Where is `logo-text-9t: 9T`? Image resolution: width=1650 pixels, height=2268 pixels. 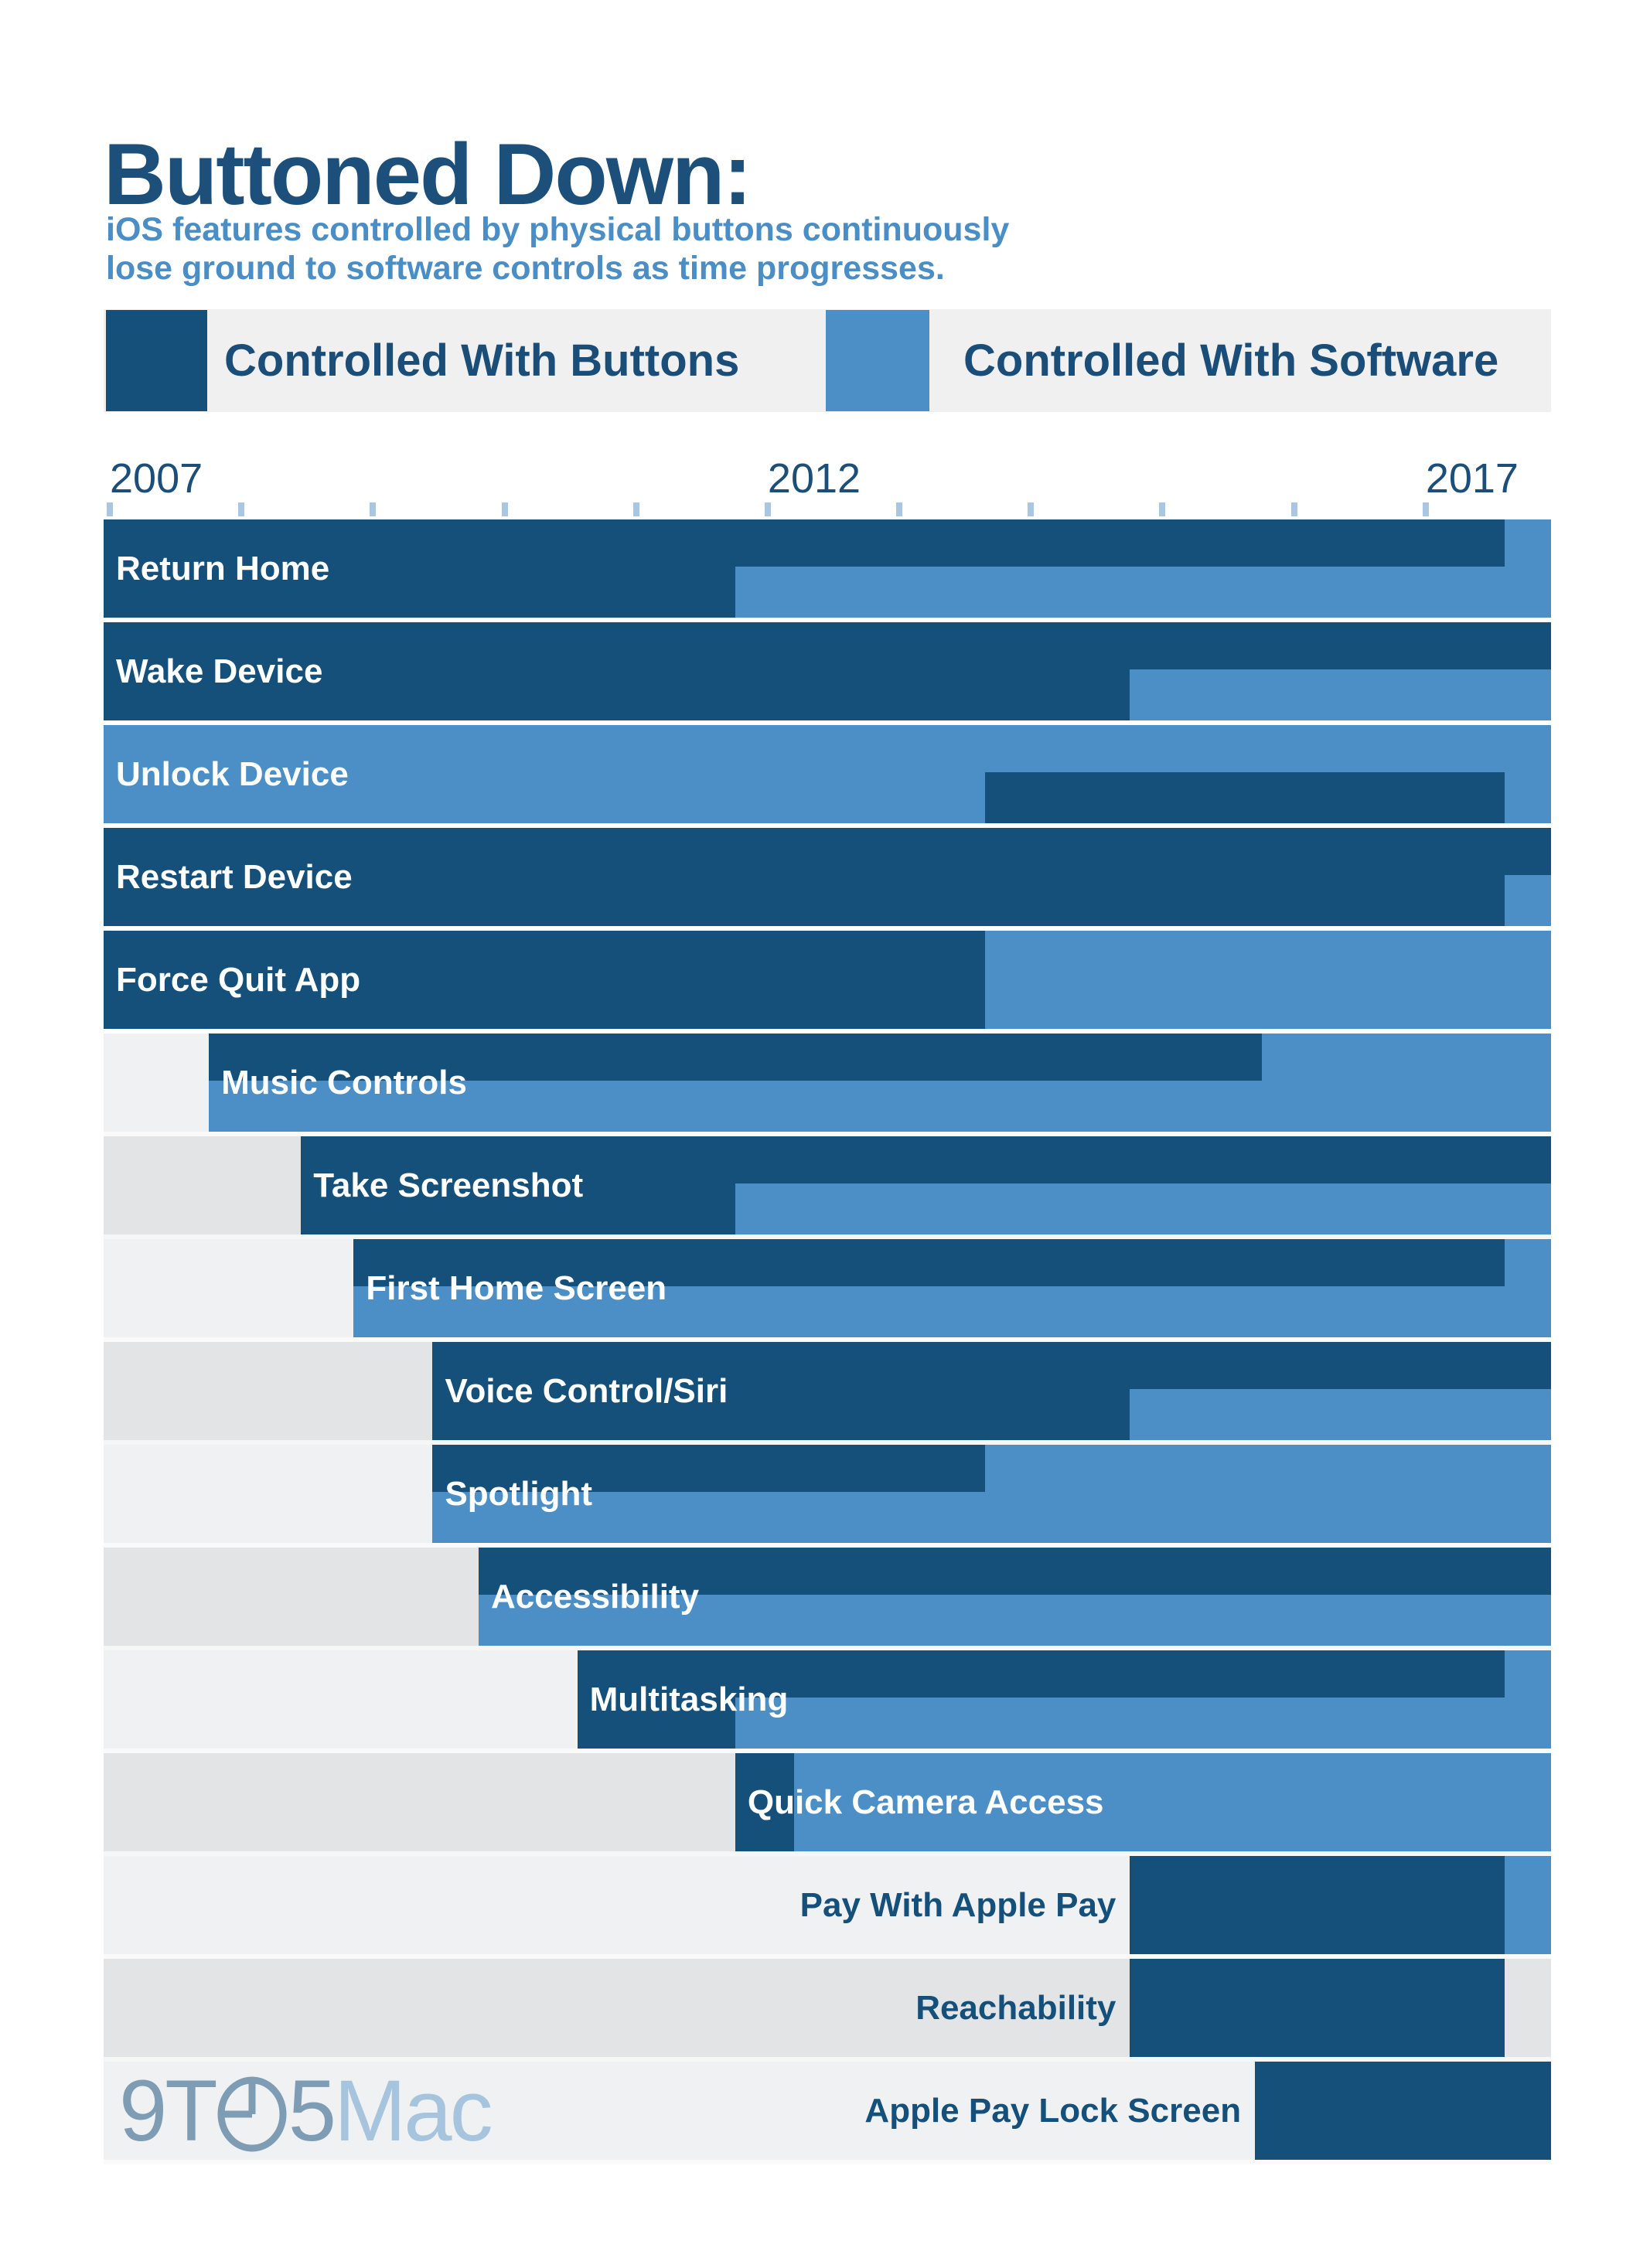 logo-text-9t: 9T is located at coordinates (168, 2110).